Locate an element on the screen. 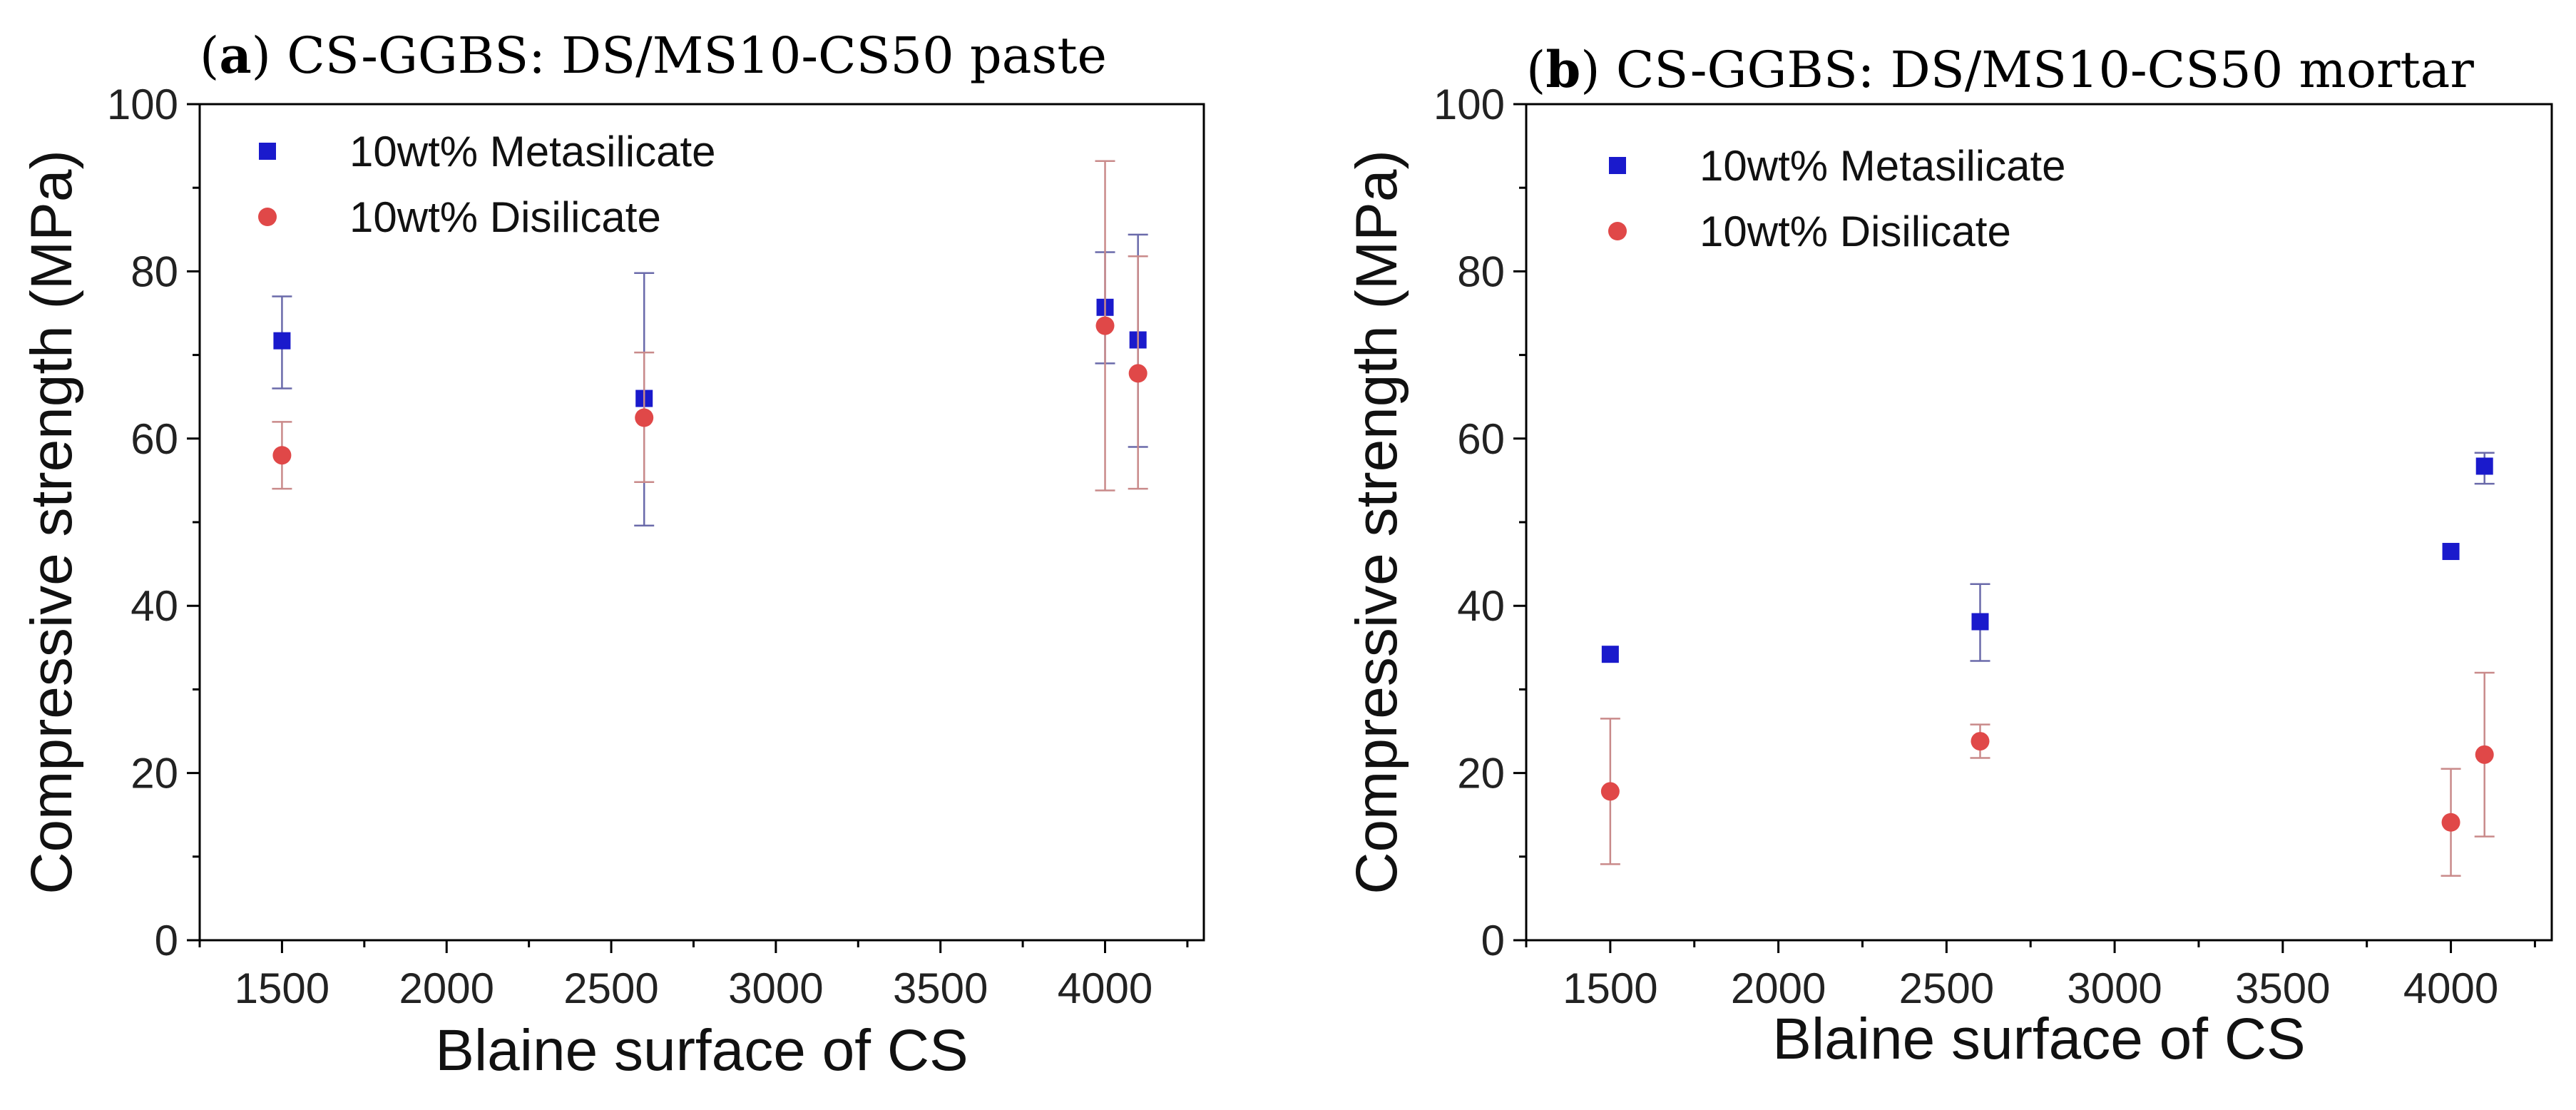  chart-title: (a) CS-GGBS: DS/MS10-CS50 paste is located at coordinates (653, 55).